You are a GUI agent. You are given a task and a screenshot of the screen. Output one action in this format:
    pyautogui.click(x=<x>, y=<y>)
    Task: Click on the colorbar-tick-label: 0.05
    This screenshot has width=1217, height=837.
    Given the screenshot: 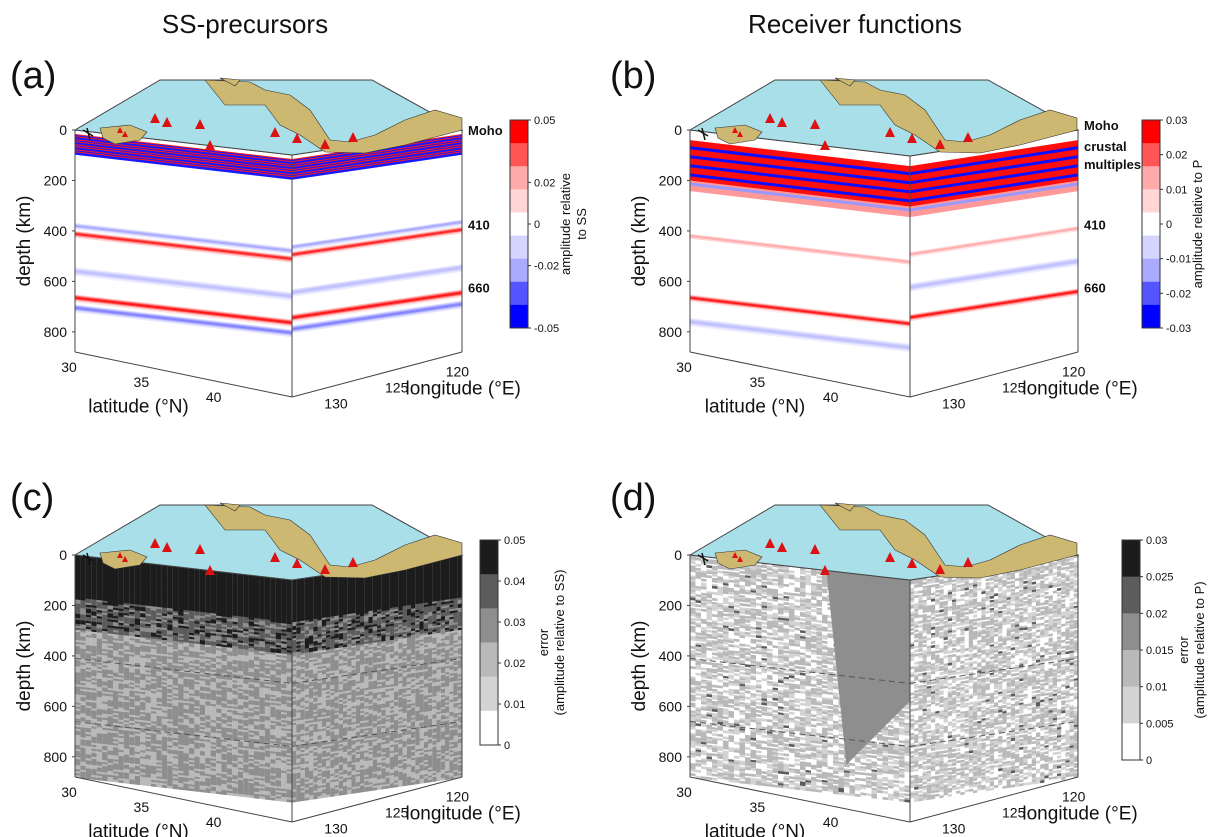 What is the action you would take?
    pyautogui.click(x=544, y=121)
    